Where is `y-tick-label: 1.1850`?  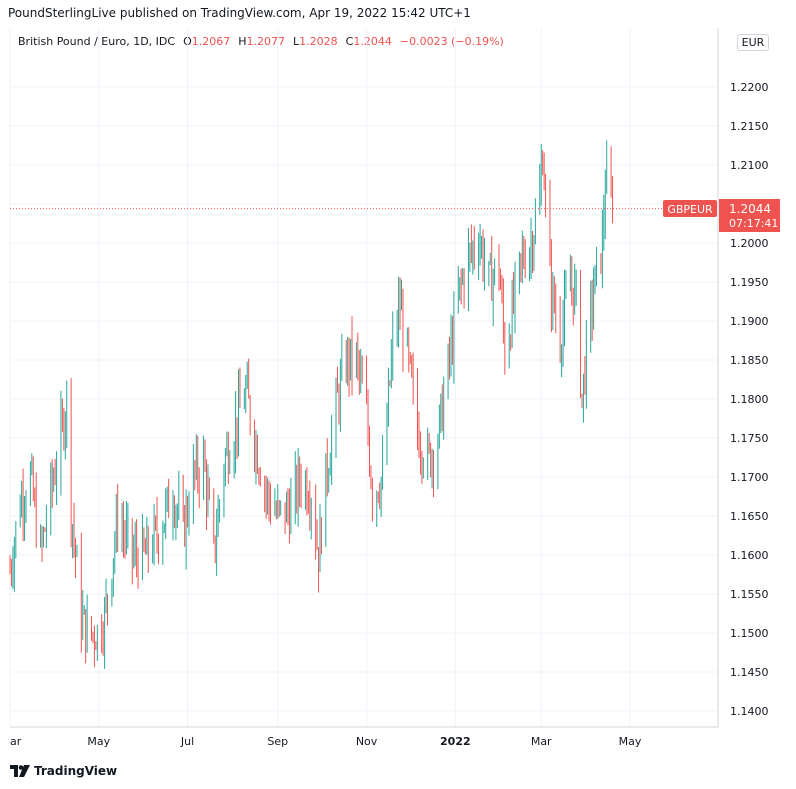
y-tick-label: 1.1850 is located at coordinates (749, 360).